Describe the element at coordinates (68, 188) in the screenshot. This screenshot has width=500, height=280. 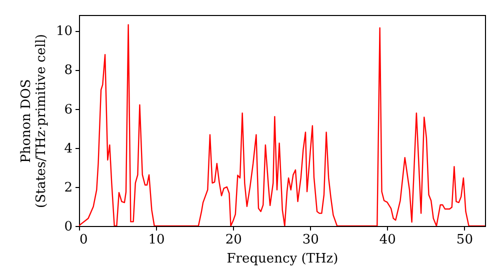
I see `y-tick-label: 2` at that location.